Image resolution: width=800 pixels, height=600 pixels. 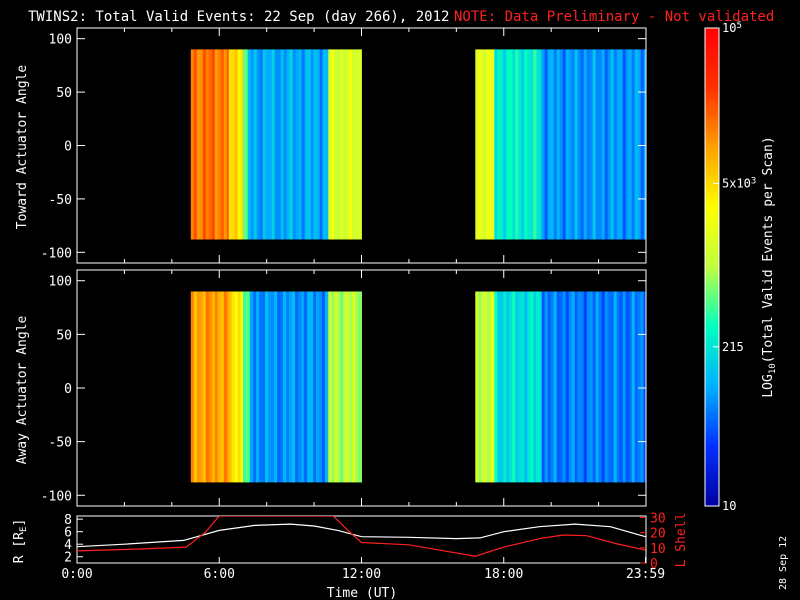 What do you see at coordinates (361, 574) in the screenshot?
I see `x-tick-label: 12:00` at bounding box center [361, 574].